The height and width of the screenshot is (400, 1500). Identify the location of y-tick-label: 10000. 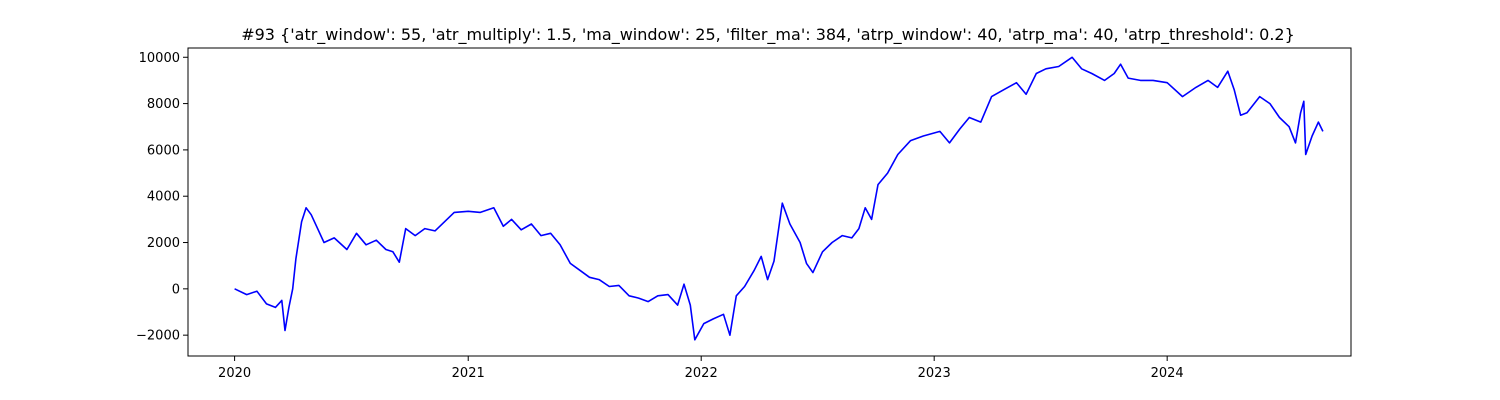
(159, 58).